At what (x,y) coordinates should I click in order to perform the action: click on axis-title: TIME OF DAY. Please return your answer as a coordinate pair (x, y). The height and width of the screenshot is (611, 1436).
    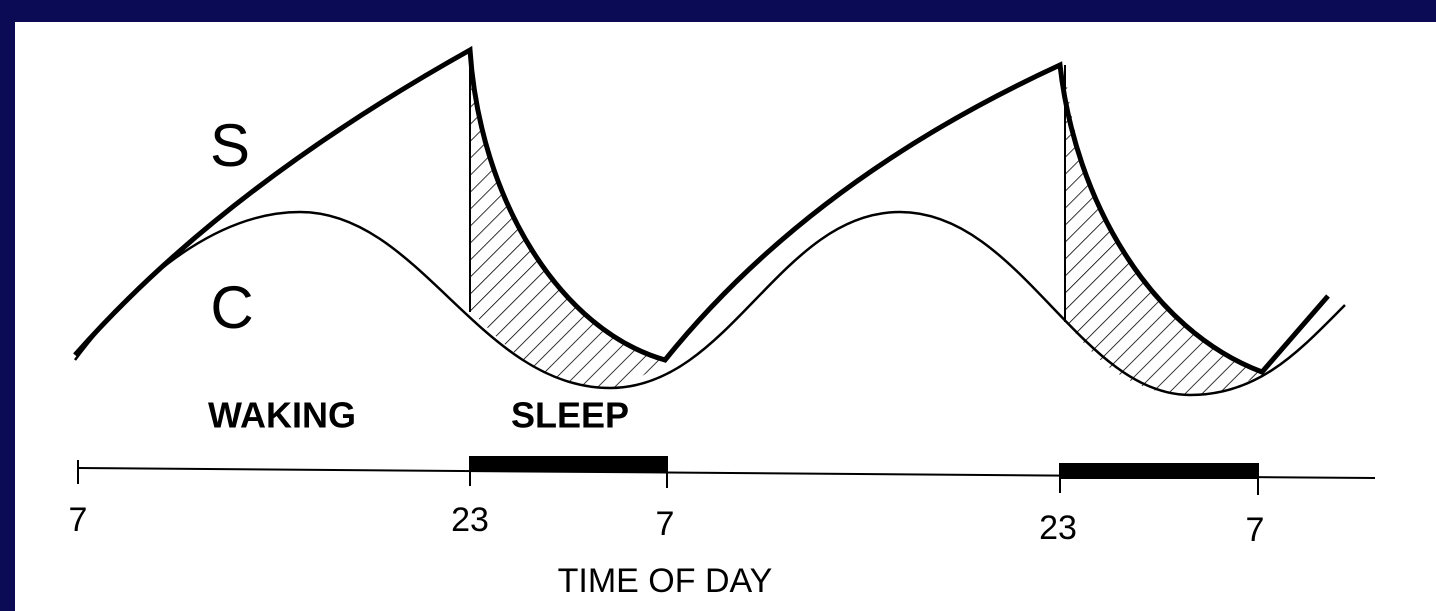
    Looking at the image, I should click on (665, 581).